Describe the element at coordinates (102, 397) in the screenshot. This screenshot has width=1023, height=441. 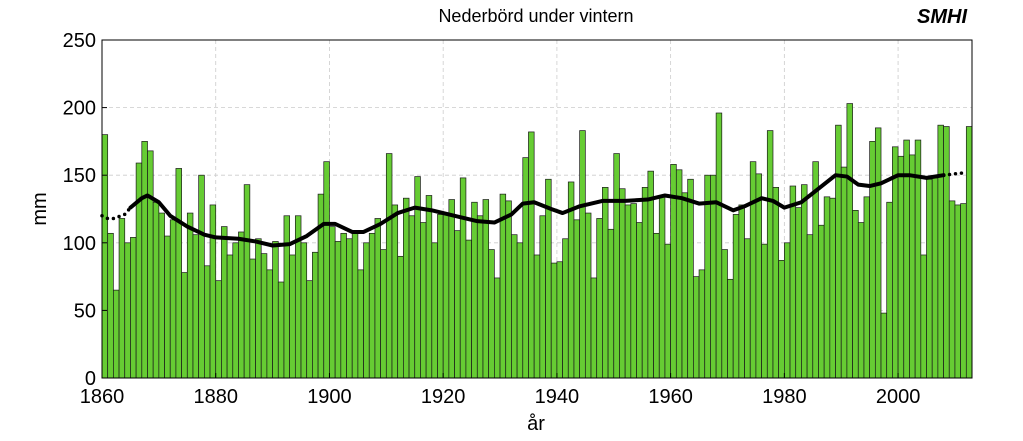
I see `x-tick-label: 1860` at that location.